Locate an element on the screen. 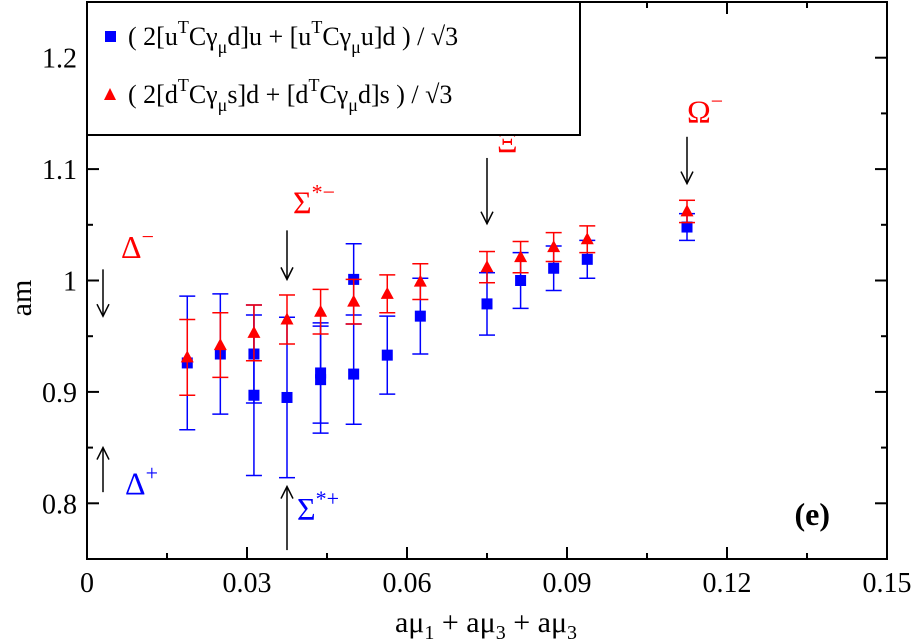  legend-box is located at coordinates (333, 68).